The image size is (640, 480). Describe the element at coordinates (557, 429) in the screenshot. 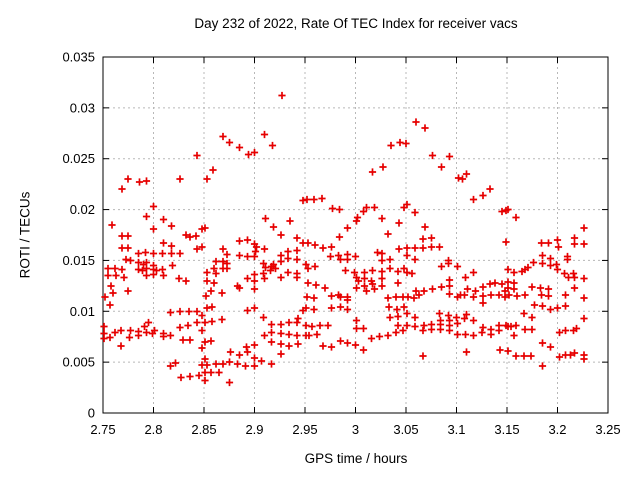

I see `x-tick-label: 3.2` at that location.